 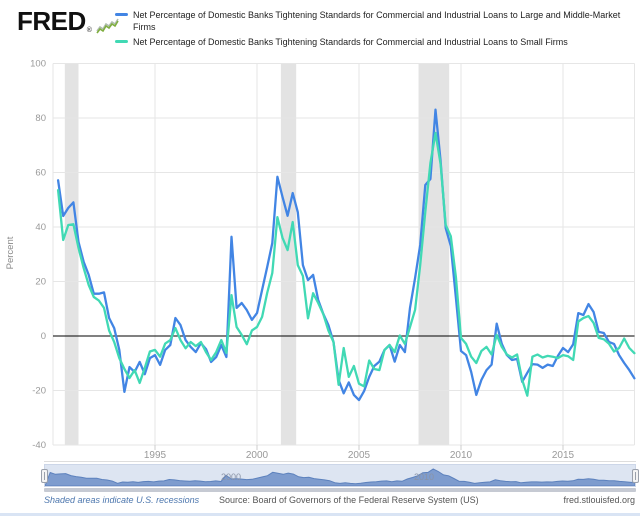 I want to click on y-tick-label: 20, so click(x=40, y=281).